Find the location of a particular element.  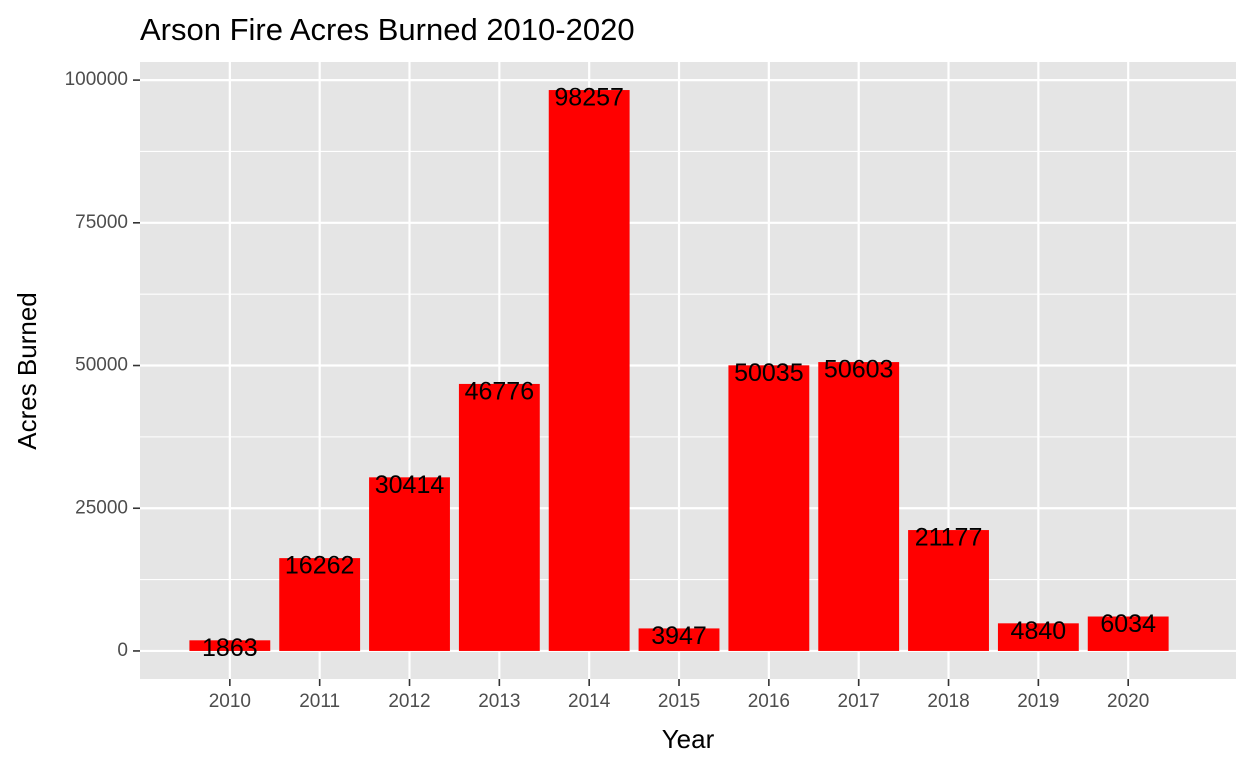

x-tick-label-2011: 2011 is located at coordinates (319, 701).